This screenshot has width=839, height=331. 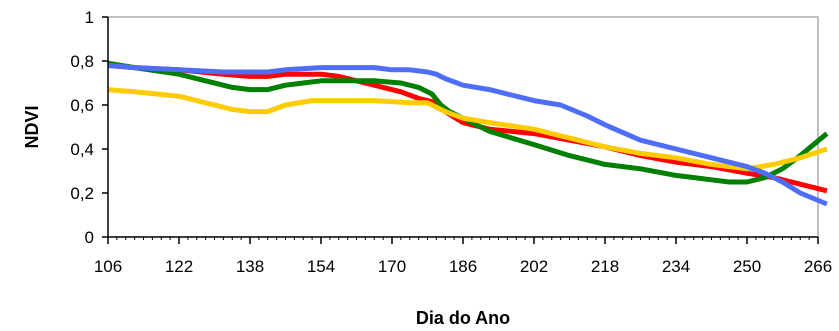 What do you see at coordinates (463, 256) in the screenshot?
I see `x-axis-ticks: 106 122 138 154 170 186 202 218 234 250 266` at bounding box center [463, 256].